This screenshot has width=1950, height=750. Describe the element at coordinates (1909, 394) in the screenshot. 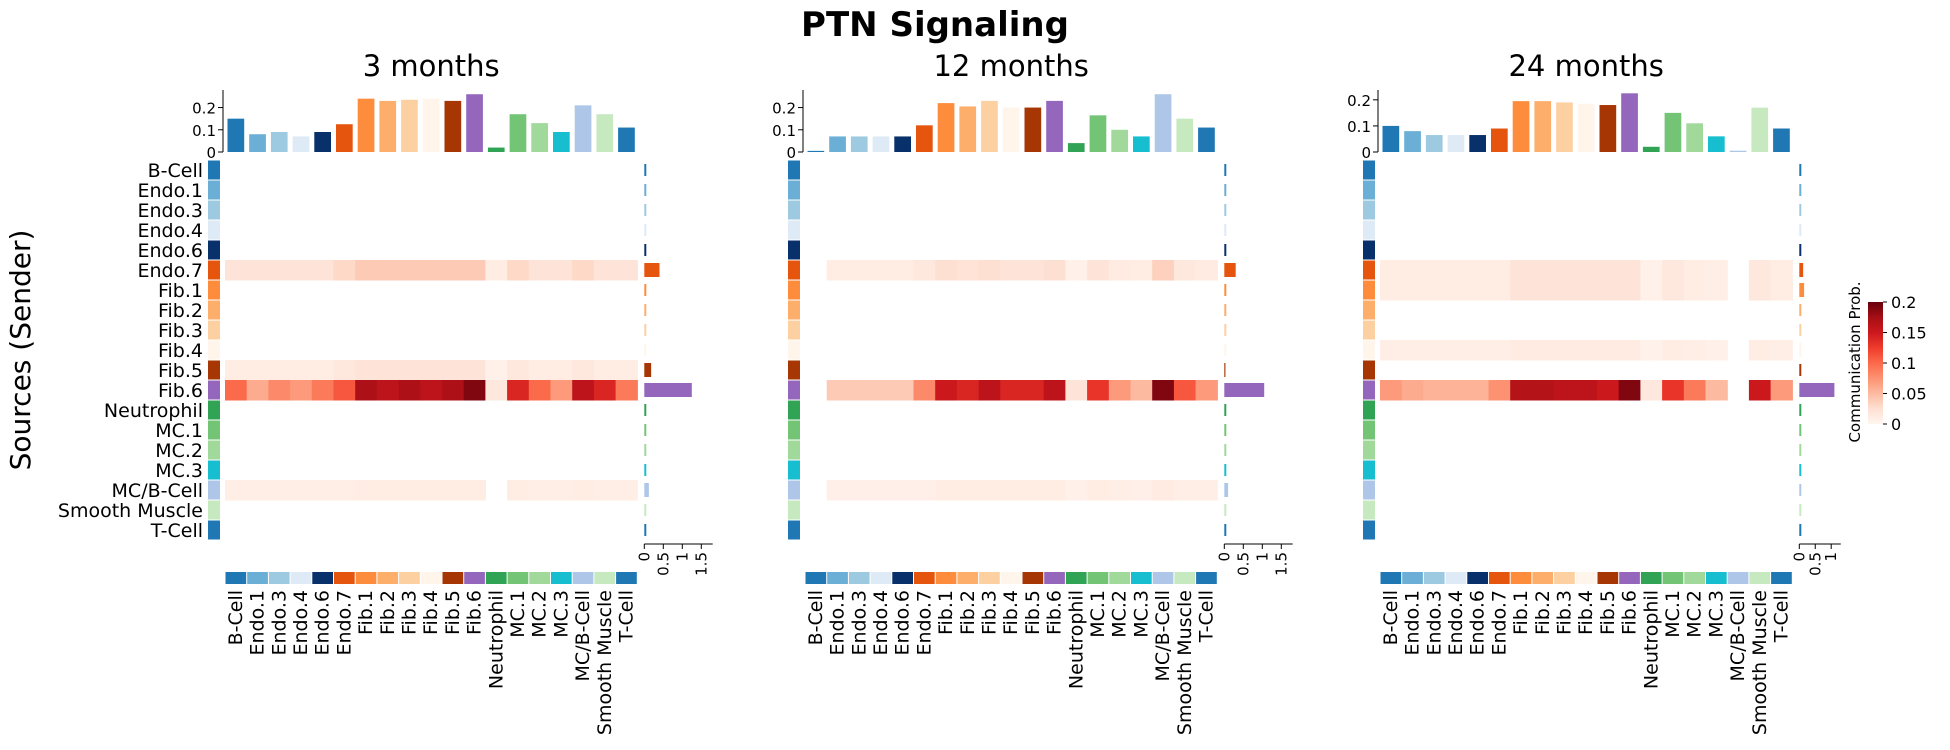

I see `colorbar-tick-label: 0.05` at that location.